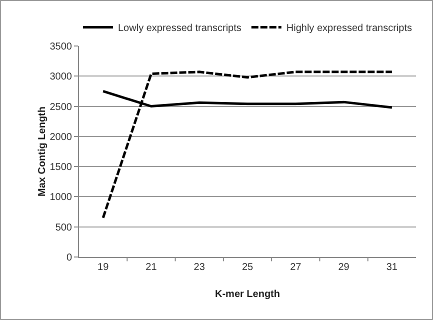 The width and height of the screenshot is (433, 320). What do you see at coordinates (344, 267) in the screenshot?
I see `x-tick-label: 29` at bounding box center [344, 267].